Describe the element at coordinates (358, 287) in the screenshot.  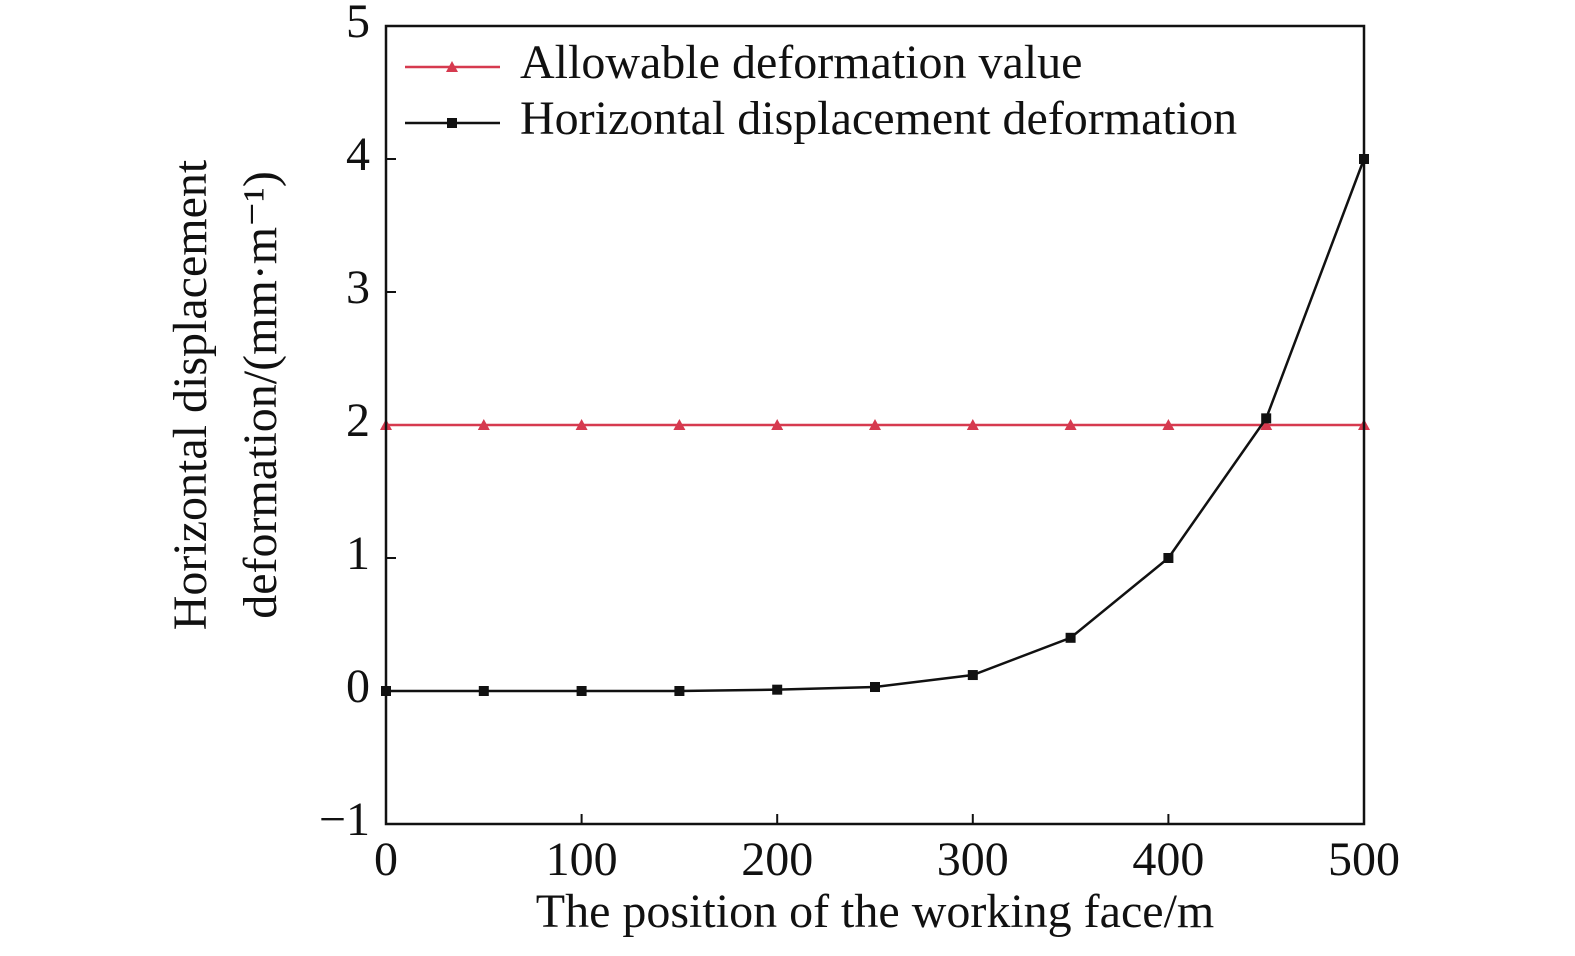
I see `y-tick-label: 3` at that location.